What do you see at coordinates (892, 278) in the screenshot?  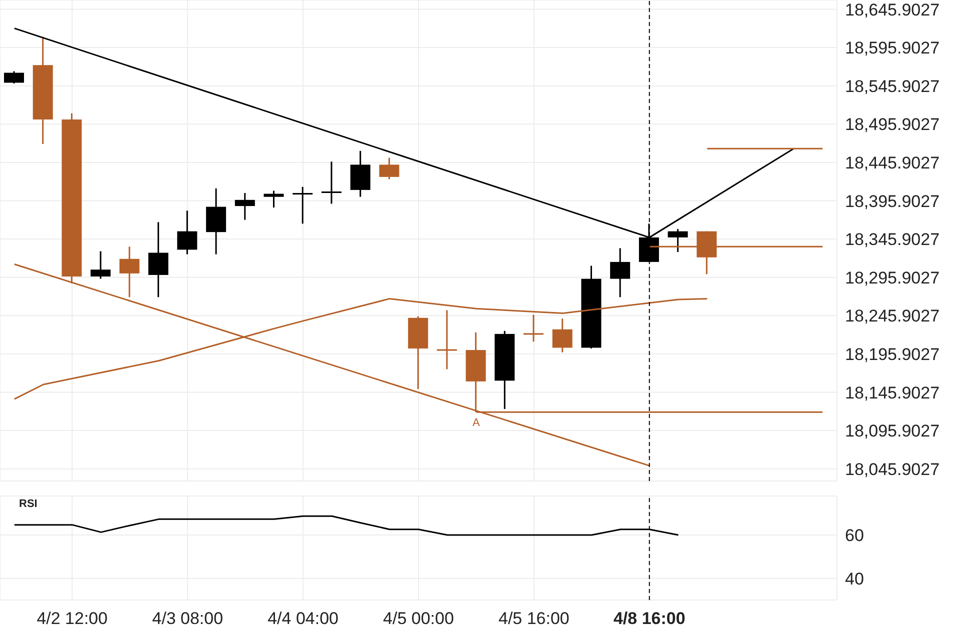 I see `y-tick-label: 18,295.9027` at bounding box center [892, 278].